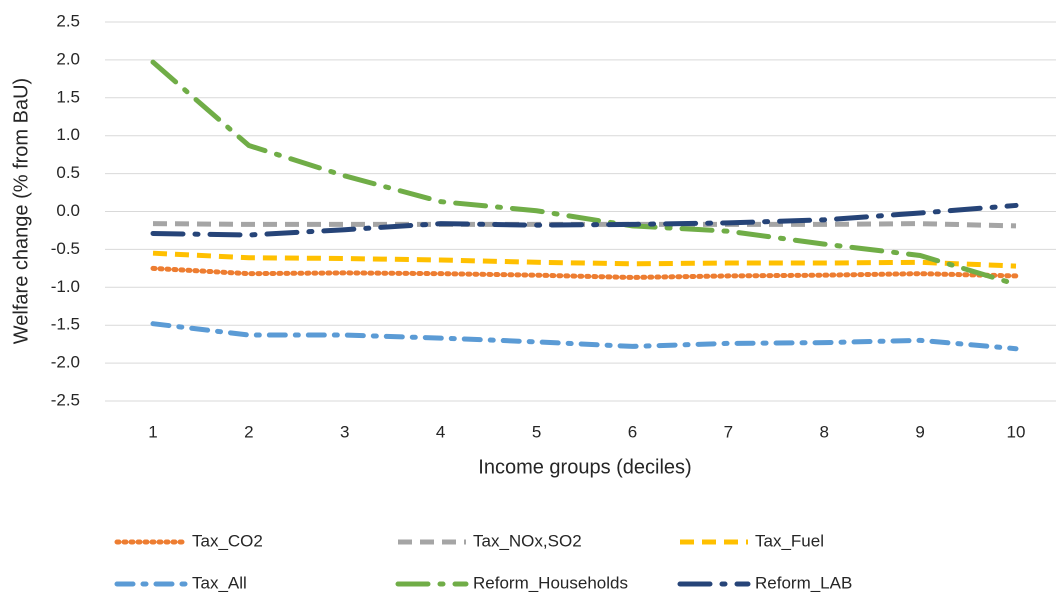  What do you see at coordinates (21, 211) in the screenshot?
I see `y-axis-title: Welfare change (% from BaU)` at bounding box center [21, 211].